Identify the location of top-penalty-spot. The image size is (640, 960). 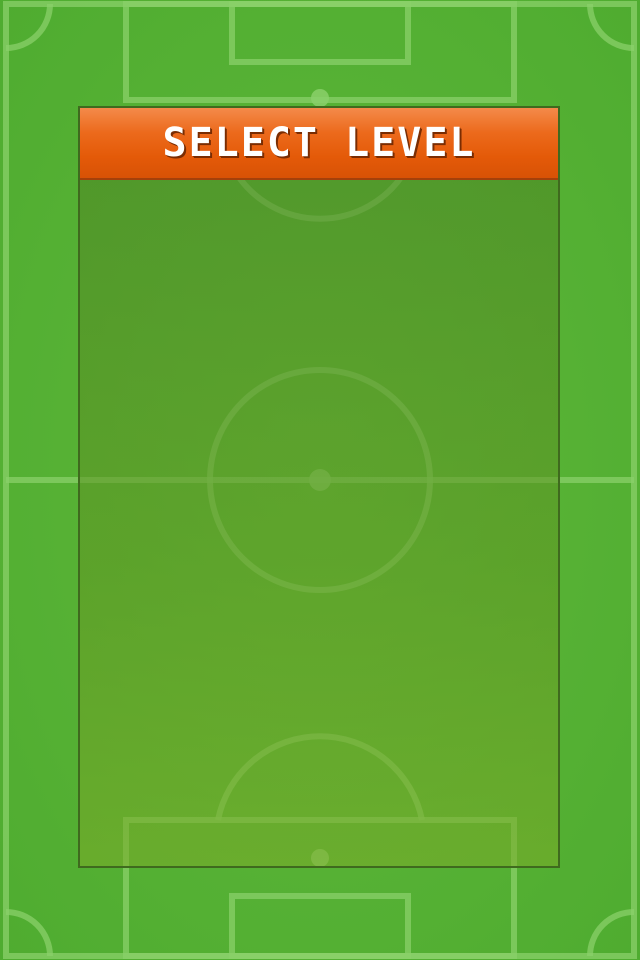
(320, 98).